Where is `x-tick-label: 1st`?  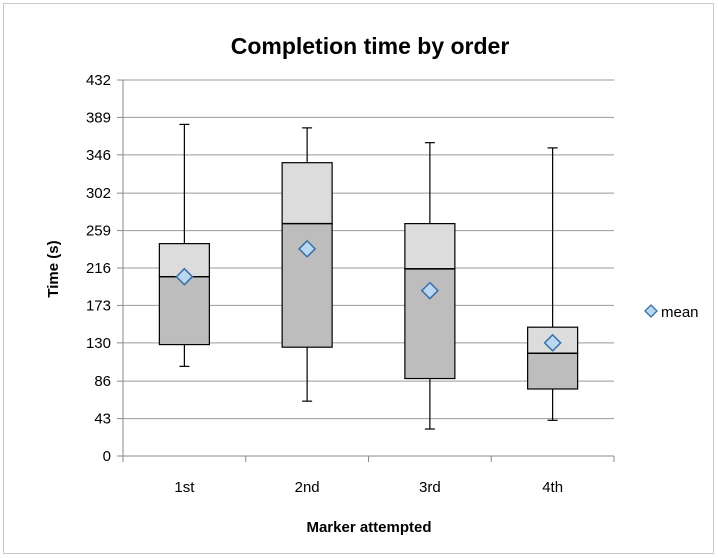 x-tick-label: 1st is located at coordinates (184, 487).